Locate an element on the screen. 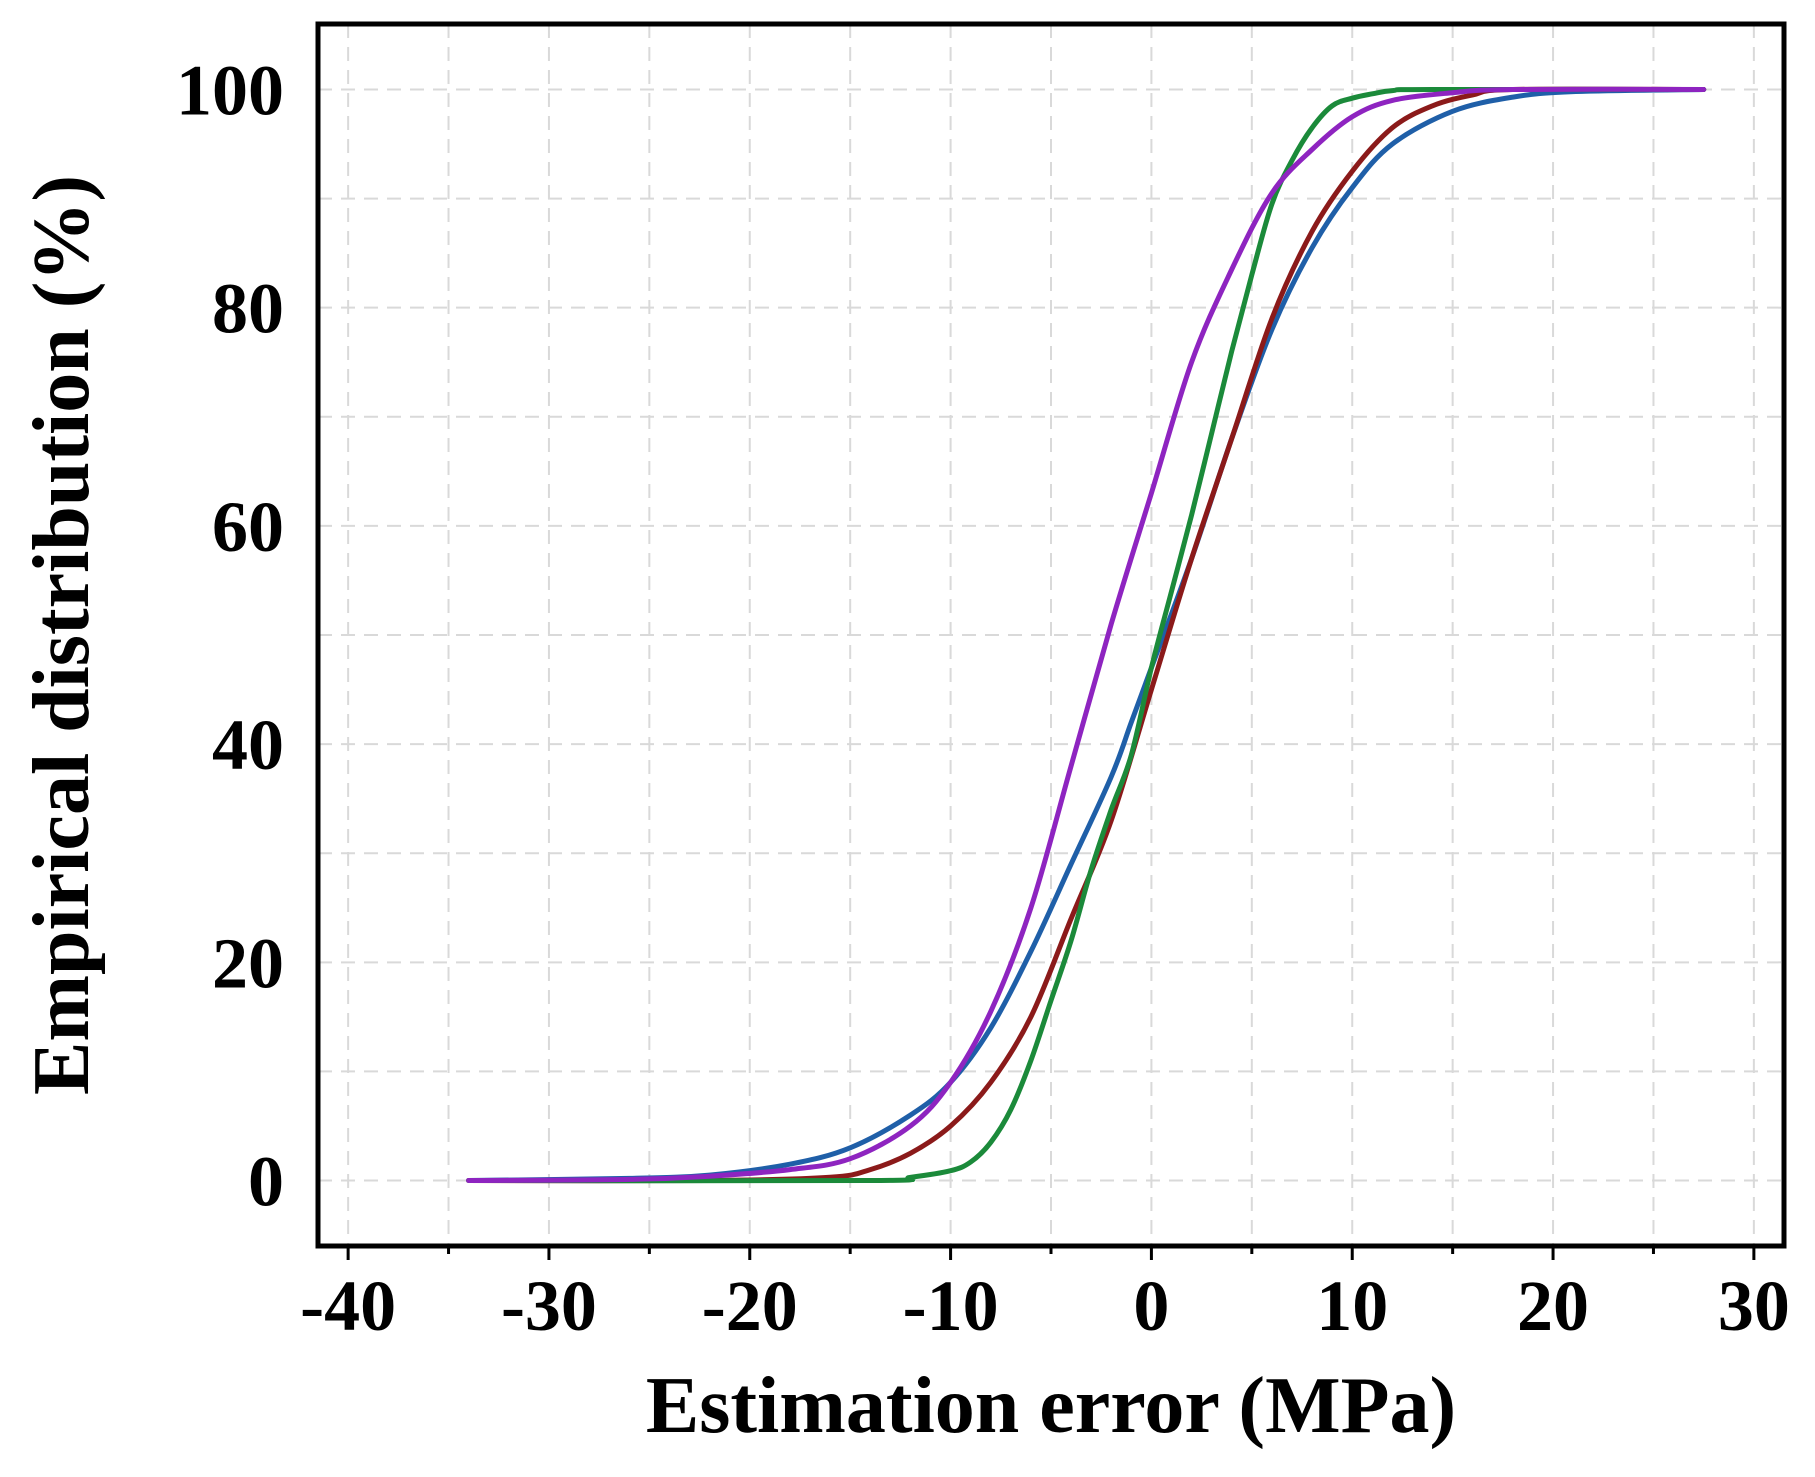  x-tick-label: -30 is located at coordinates (549, 1306).